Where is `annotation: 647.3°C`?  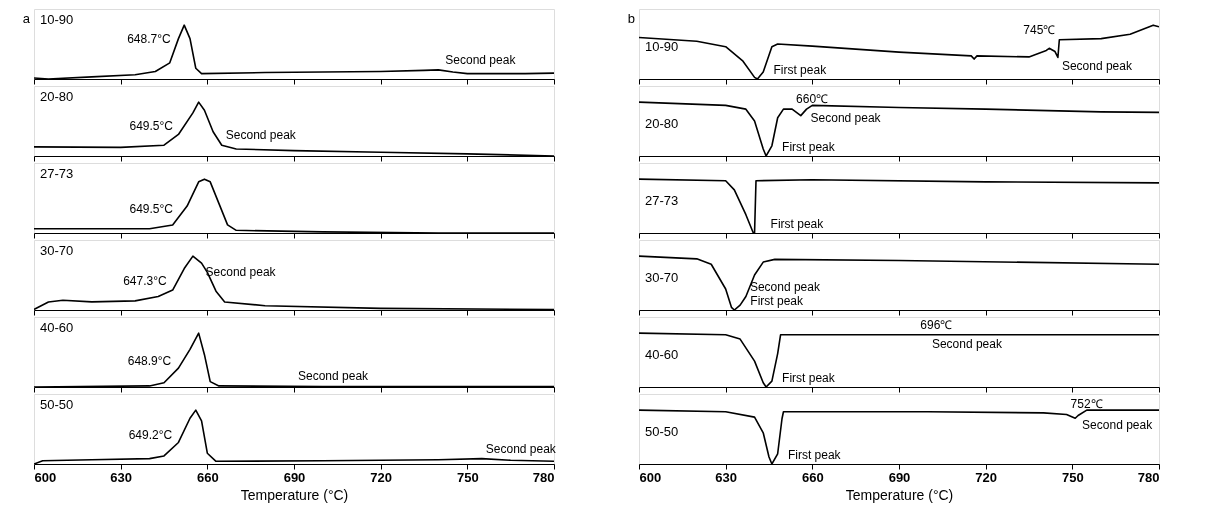
annotation: 647.3°C is located at coordinates (145, 281).